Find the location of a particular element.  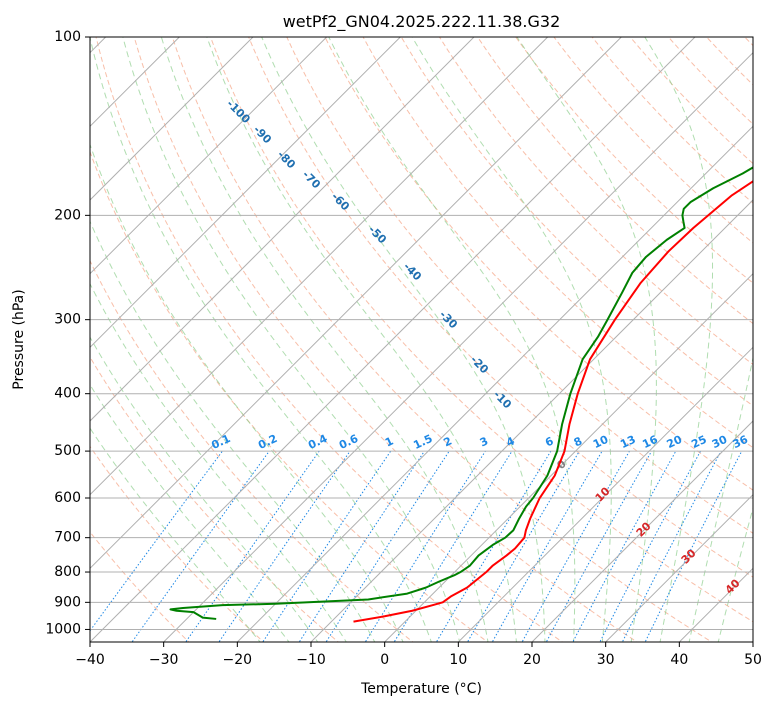

x-tick-label: −30 is located at coordinates (164, 660).